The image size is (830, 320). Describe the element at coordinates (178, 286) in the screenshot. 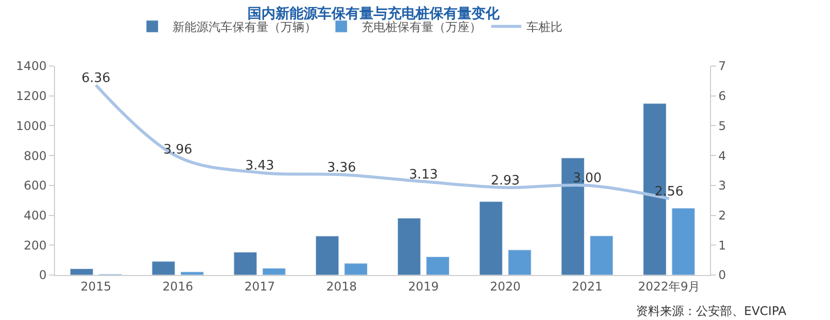

I see `x-tick-label: 2016` at that location.